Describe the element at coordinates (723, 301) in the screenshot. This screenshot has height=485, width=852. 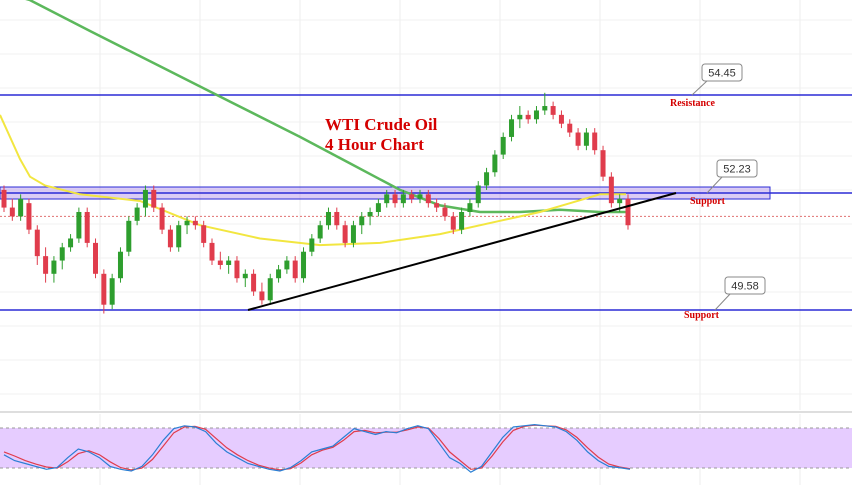
I see `support-lower-tag-pointer` at that location.